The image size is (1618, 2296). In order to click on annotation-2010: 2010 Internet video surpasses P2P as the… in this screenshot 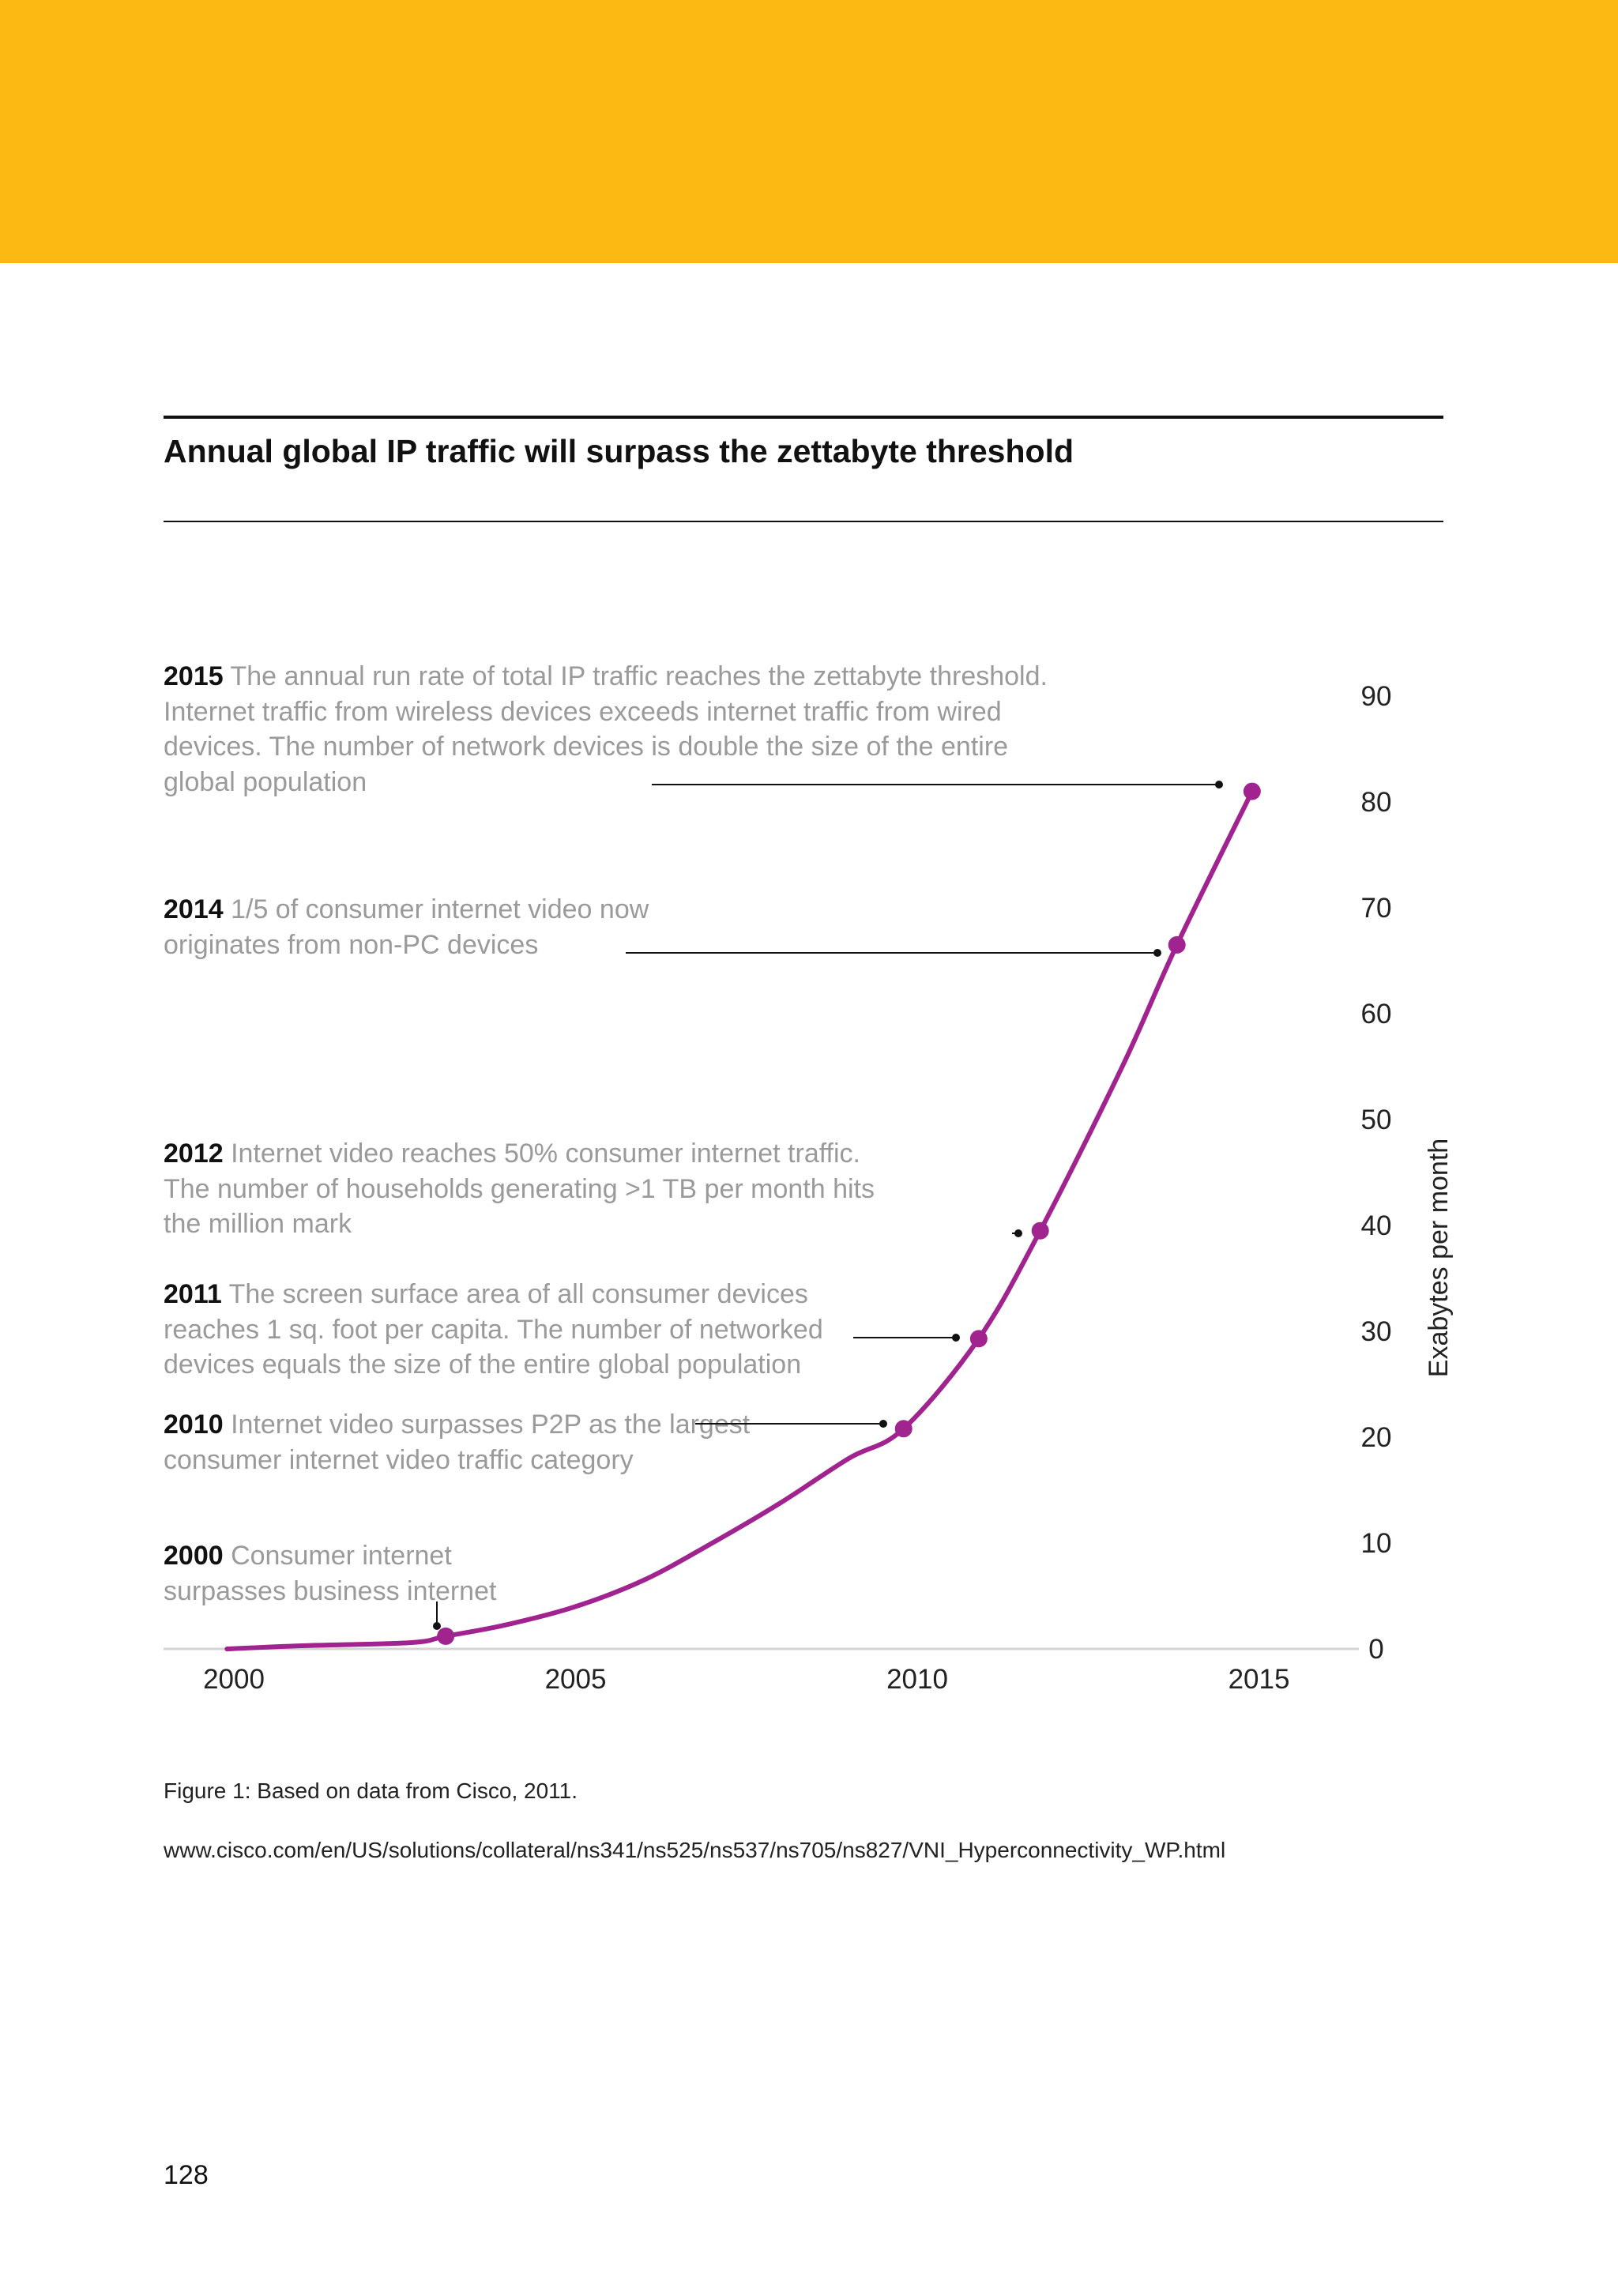, I will do `click(472, 1442)`.